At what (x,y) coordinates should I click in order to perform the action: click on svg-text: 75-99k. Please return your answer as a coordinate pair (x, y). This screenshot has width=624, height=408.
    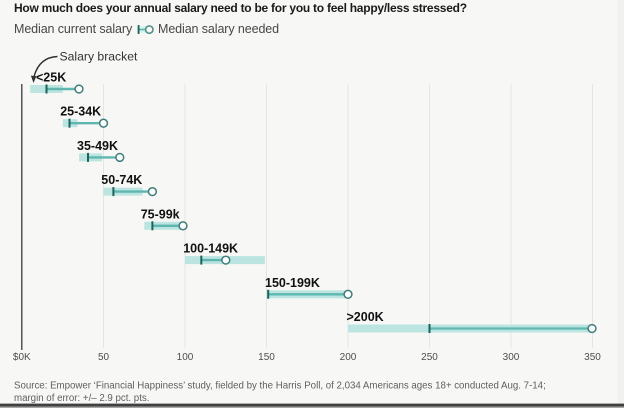
    Looking at the image, I should click on (160, 214).